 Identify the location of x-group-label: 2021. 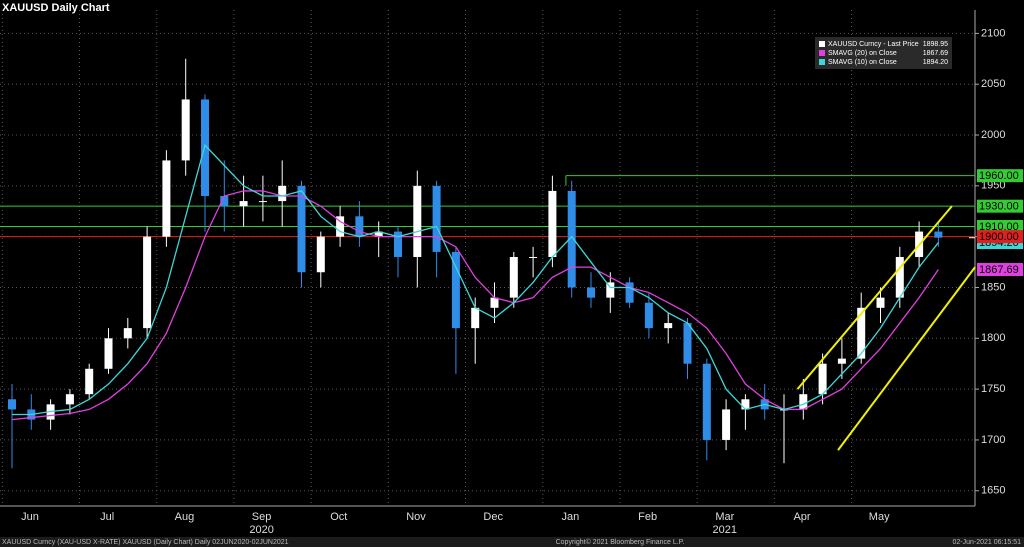
(725, 530).